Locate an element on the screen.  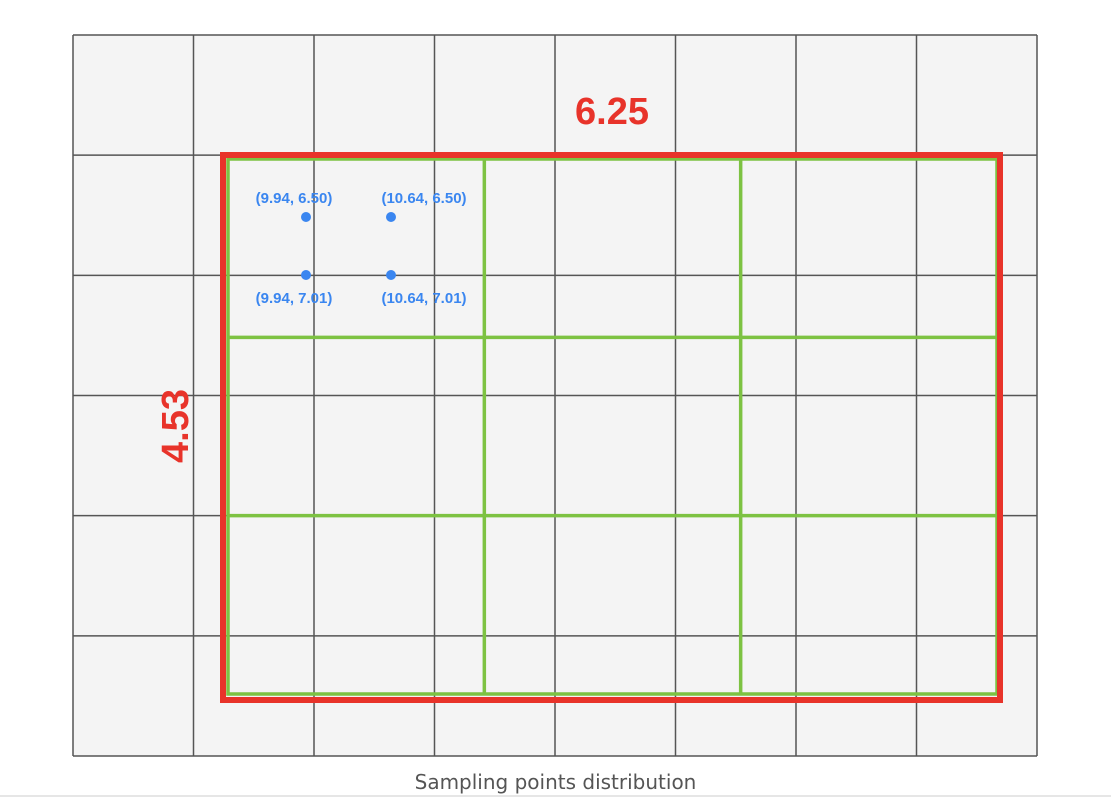
roi-width-label: 6.25 is located at coordinates (612, 112).